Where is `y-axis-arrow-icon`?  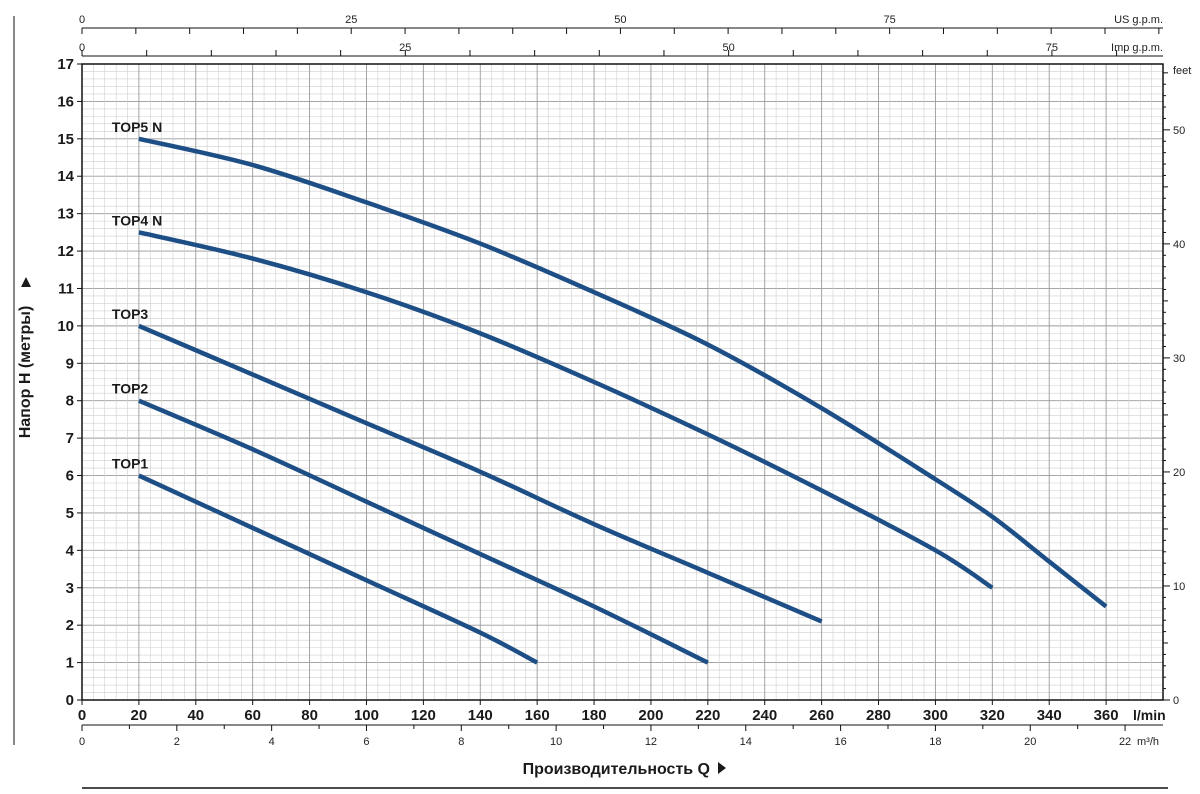
y-axis-arrow-icon is located at coordinates (26, 282).